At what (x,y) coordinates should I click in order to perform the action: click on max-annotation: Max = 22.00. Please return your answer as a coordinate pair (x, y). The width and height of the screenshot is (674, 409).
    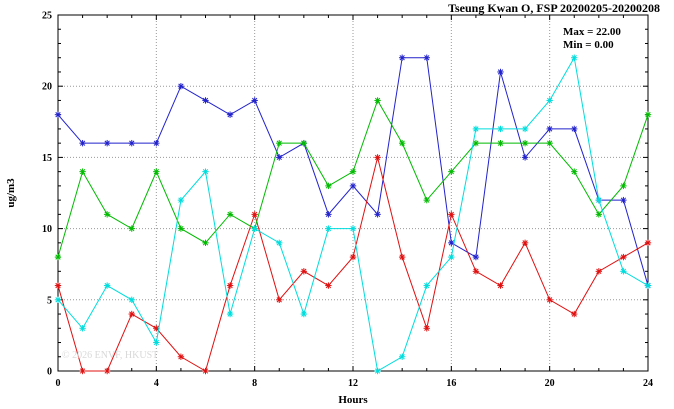
    Looking at the image, I should click on (592, 32).